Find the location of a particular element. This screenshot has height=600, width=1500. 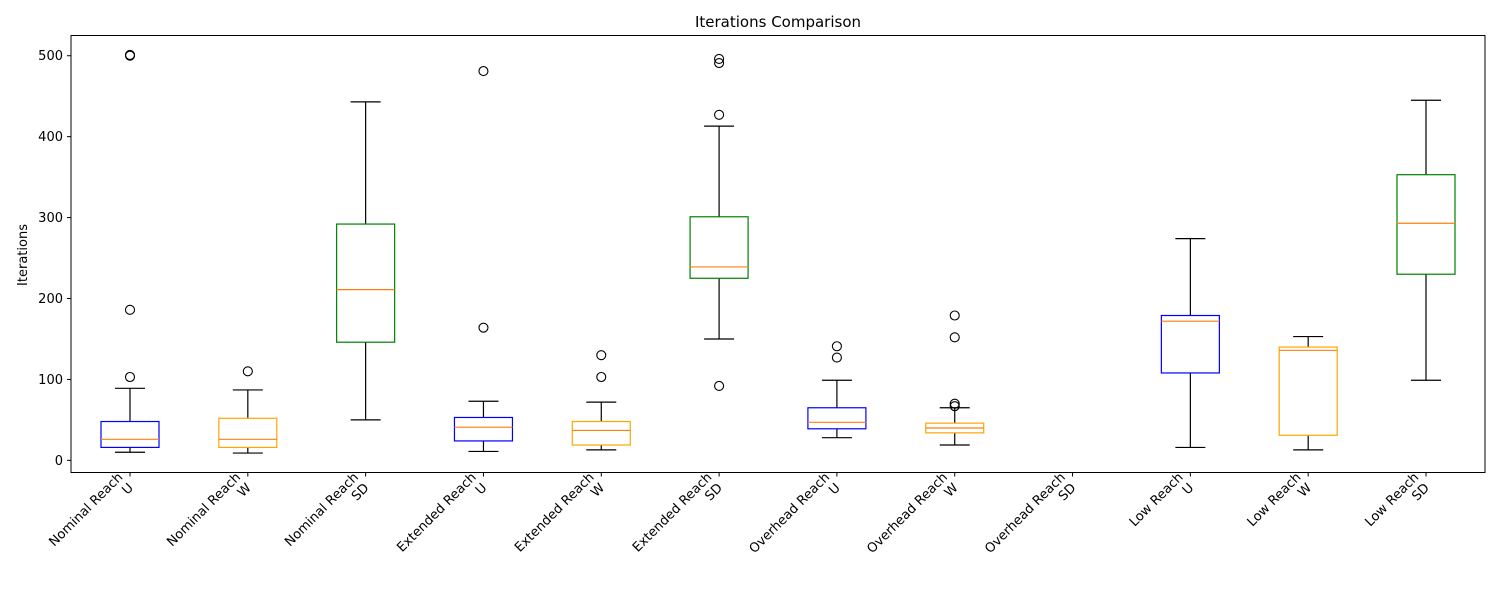

chart-title: Iterations Comparison is located at coordinates (778, 22).